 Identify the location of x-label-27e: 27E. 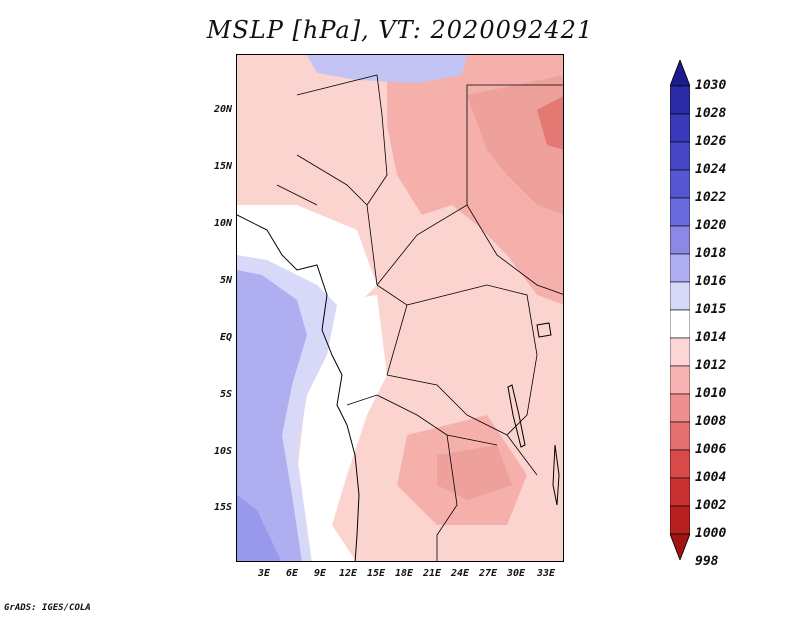
(488, 573).